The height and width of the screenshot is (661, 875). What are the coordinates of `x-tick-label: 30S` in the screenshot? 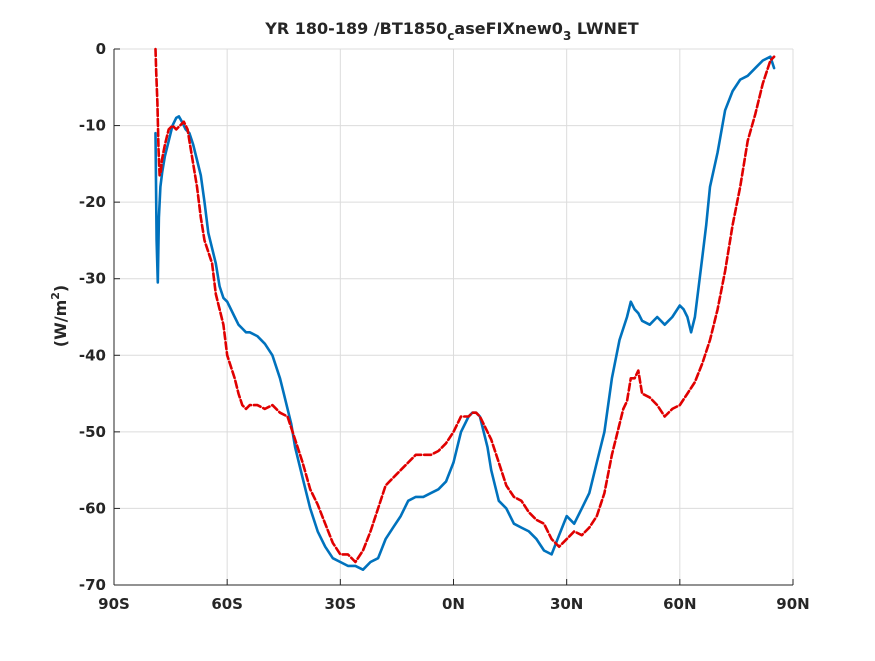 It's located at (340, 604).